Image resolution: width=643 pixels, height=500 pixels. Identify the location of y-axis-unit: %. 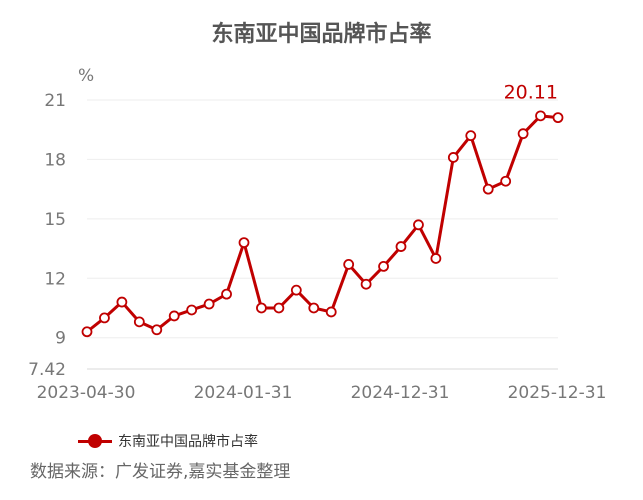
(86, 76).